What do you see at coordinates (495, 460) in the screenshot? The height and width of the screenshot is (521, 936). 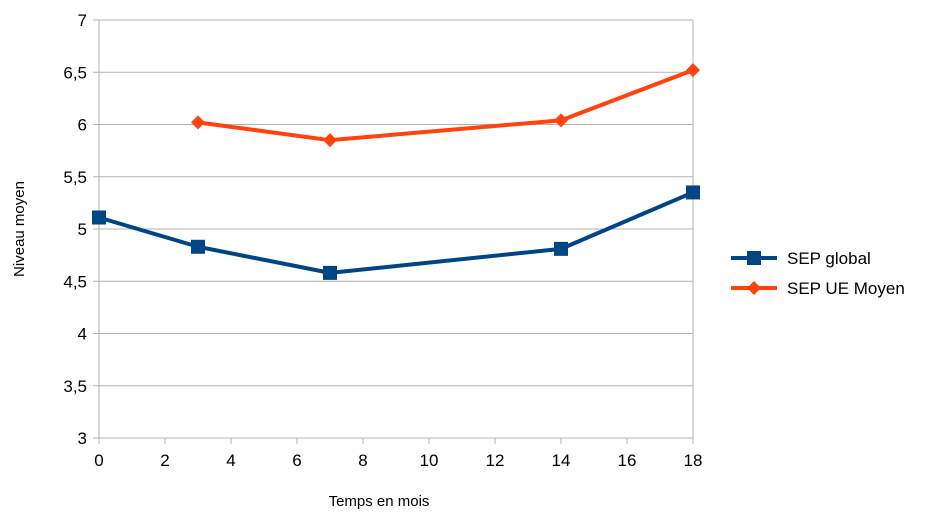 I see `x-tick-label: 12` at bounding box center [495, 460].